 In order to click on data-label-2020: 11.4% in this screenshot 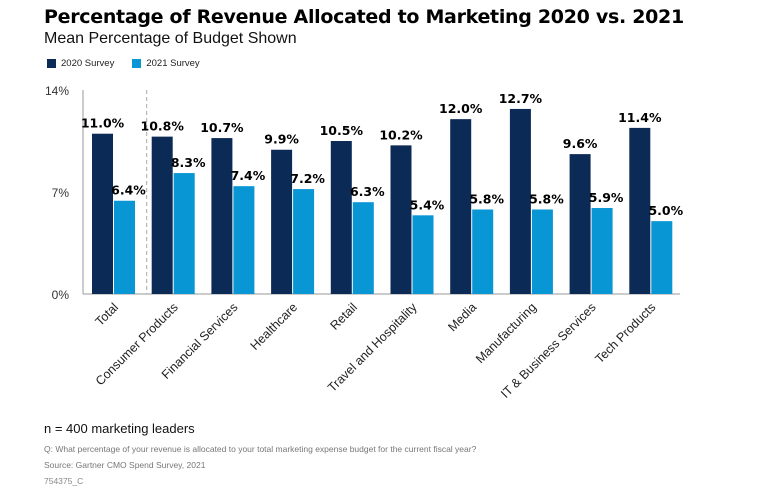, I will do `click(640, 117)`.